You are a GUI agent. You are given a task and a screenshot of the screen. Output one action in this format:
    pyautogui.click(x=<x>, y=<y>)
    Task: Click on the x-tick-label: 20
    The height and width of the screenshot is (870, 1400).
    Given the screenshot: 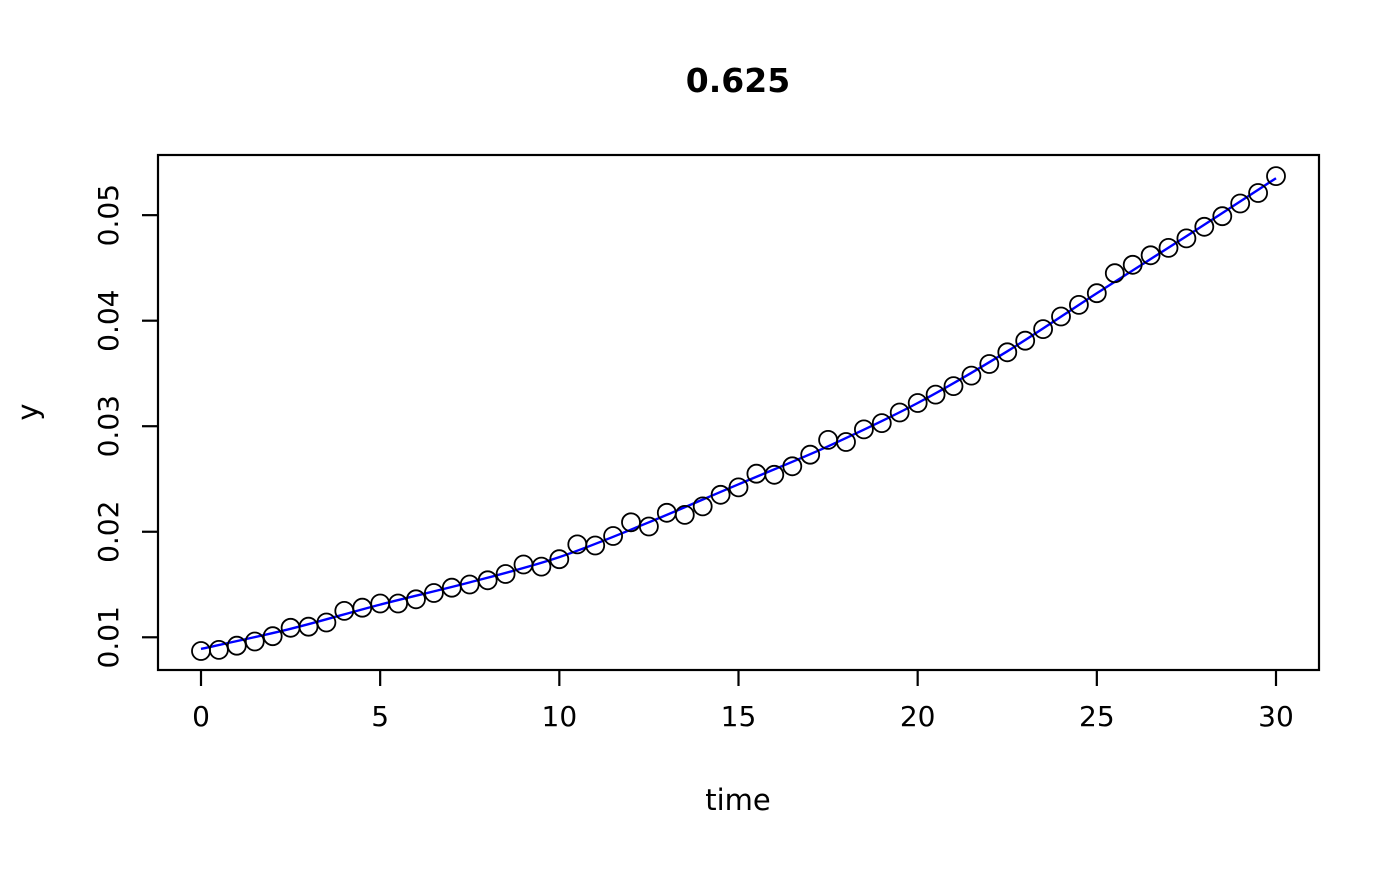 What is the action you would take?
    pyautogui.click(x=918, y=716)
    